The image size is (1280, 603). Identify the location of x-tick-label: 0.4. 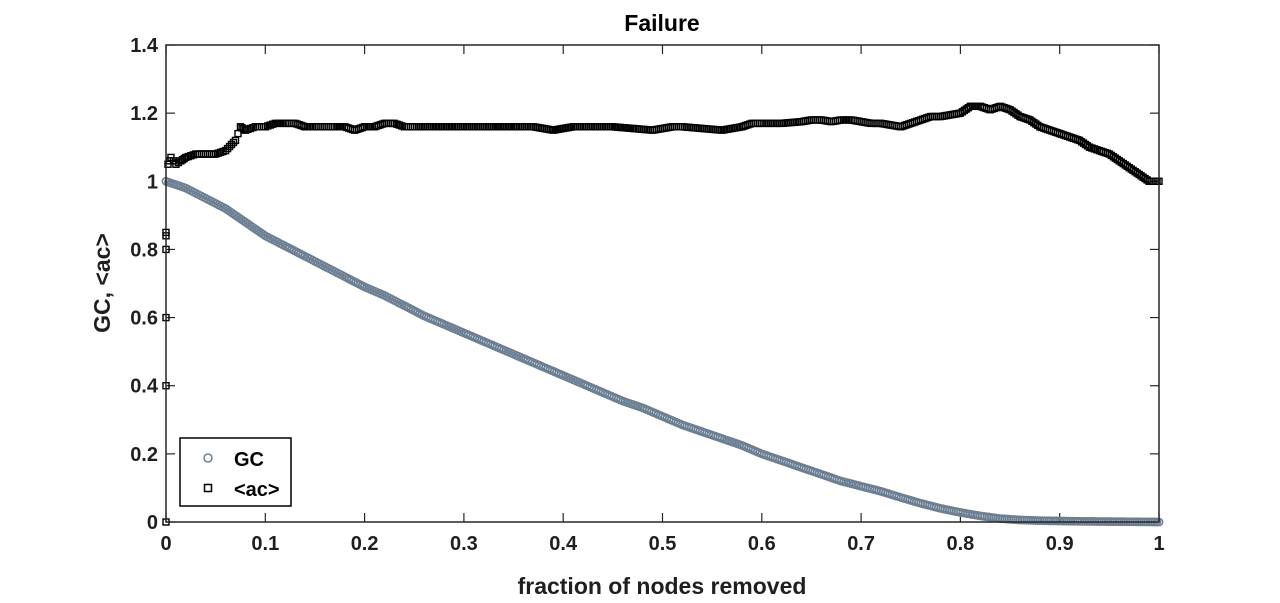
(563, 544).